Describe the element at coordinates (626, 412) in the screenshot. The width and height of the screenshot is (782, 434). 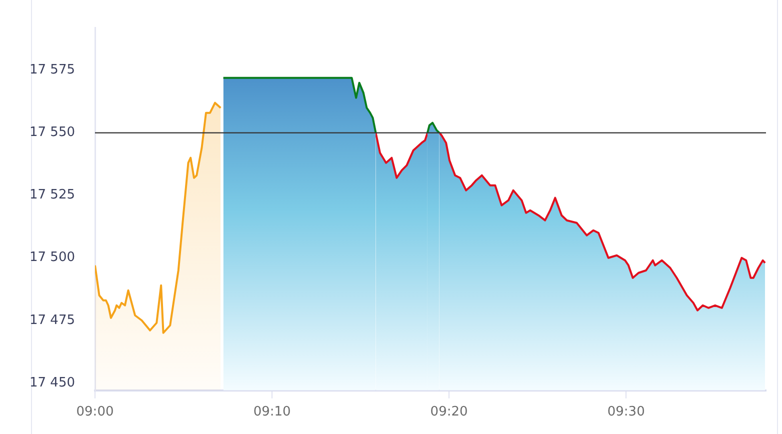
I see `x-tick-label: 09:30` at that location.